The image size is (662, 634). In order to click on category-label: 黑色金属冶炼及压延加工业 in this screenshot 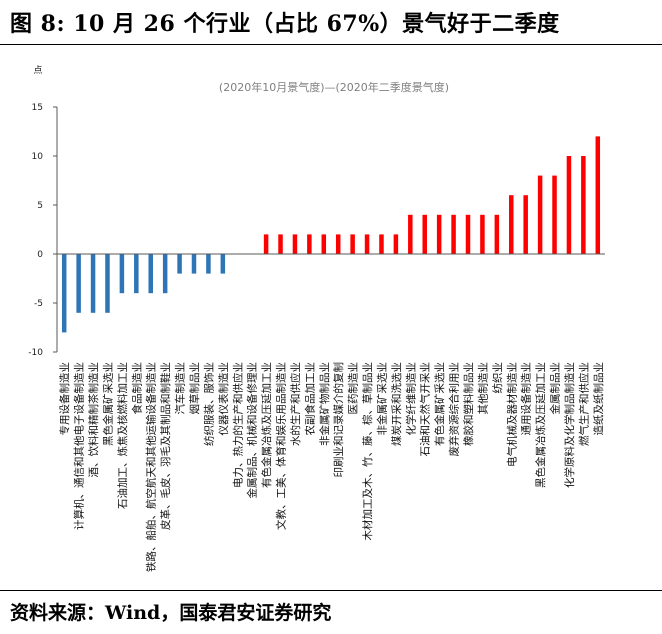, I will do `click(540, 425)`.